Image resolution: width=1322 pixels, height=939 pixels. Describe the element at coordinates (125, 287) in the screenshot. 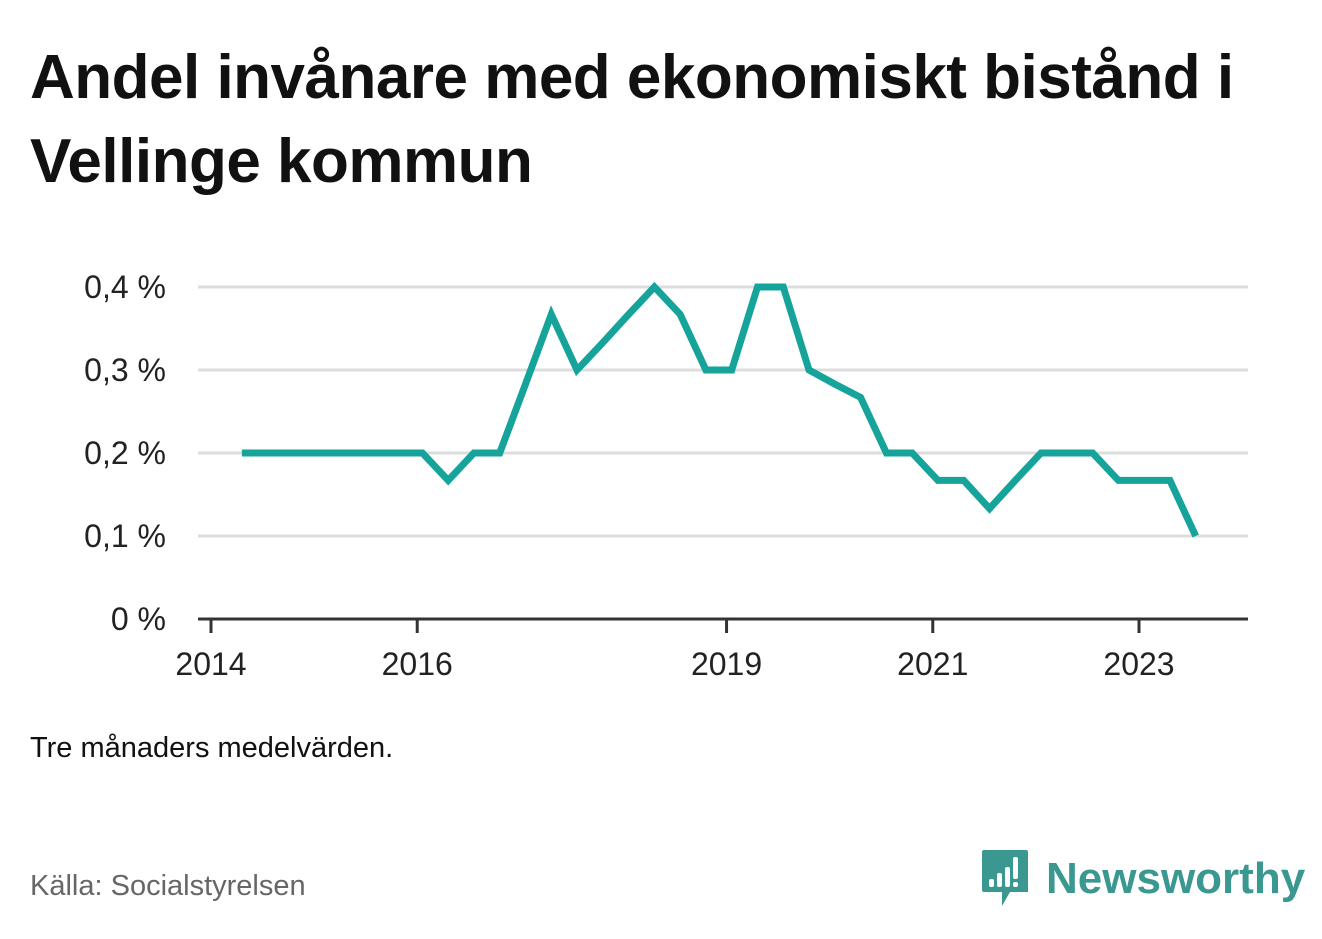

I see `y-tick-label: 0,4 %` at that location.